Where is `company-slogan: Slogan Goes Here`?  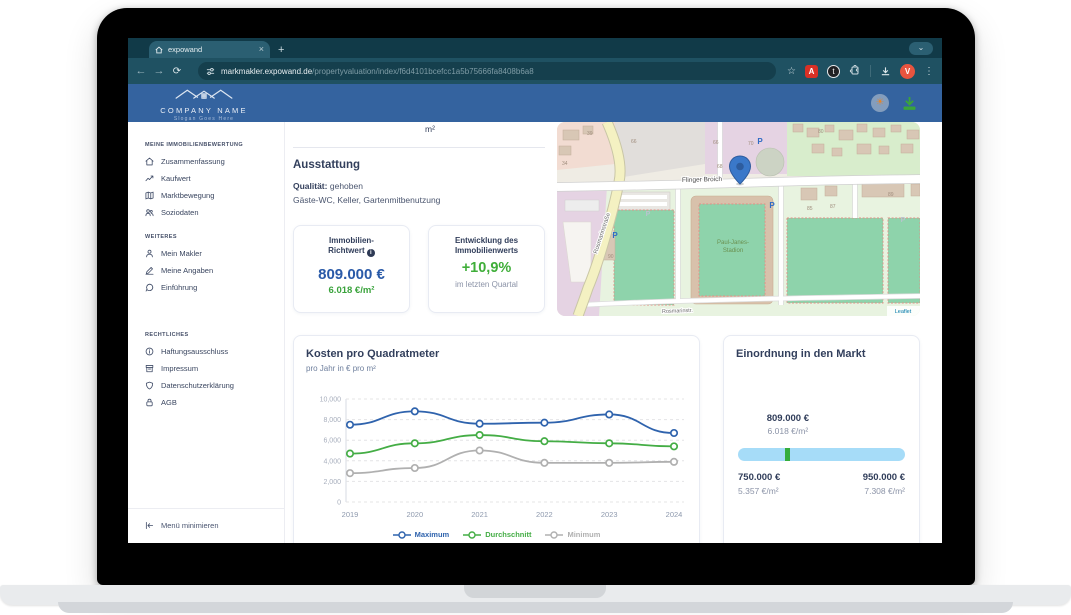
company-slogan: Slogan Goes Here is located at coordinates (204, 119).